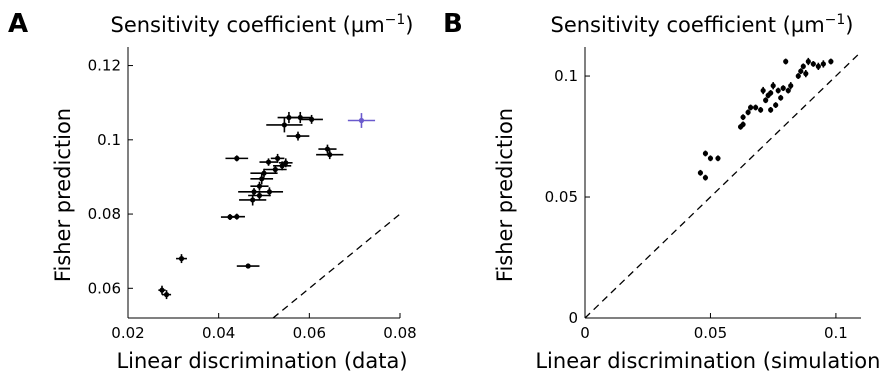  Describe the element at coordinates (104, 66) in the screenshot. I see `panel-a-y-tick-label: 0.12` at that location.